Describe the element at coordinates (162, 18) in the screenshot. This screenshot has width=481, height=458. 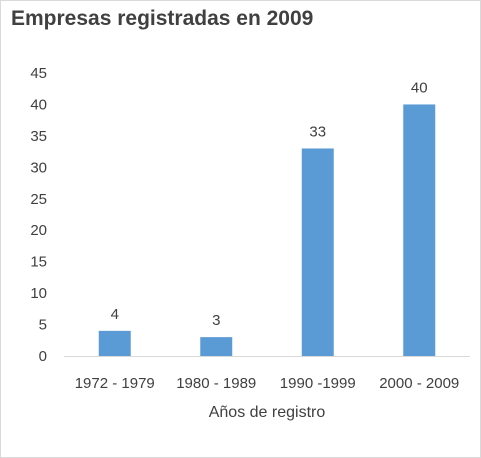
I see `chart-title: Empresas registradas en 2009` at that location.